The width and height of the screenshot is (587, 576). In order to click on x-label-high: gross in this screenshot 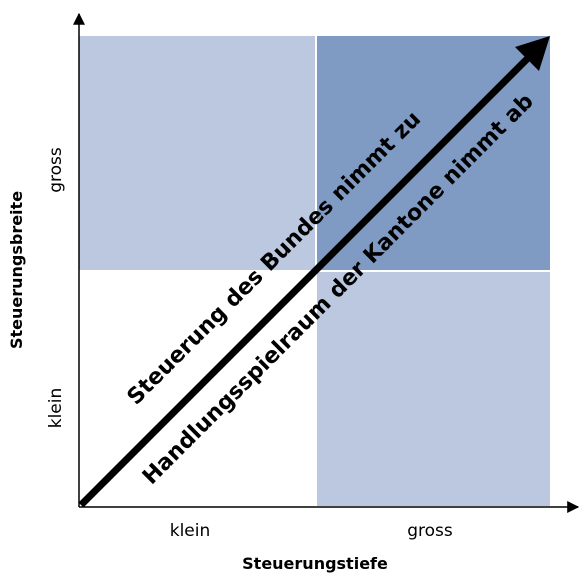, I will do `click(430, 531)`.